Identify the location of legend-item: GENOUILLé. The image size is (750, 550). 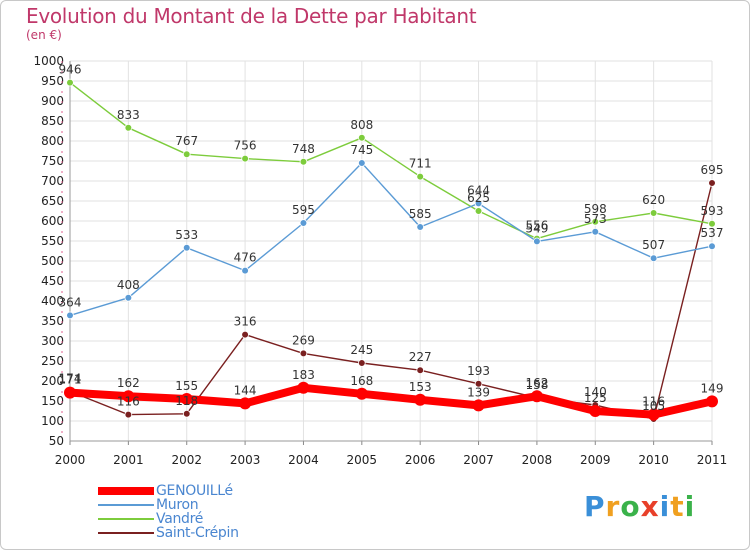
(168, 491).